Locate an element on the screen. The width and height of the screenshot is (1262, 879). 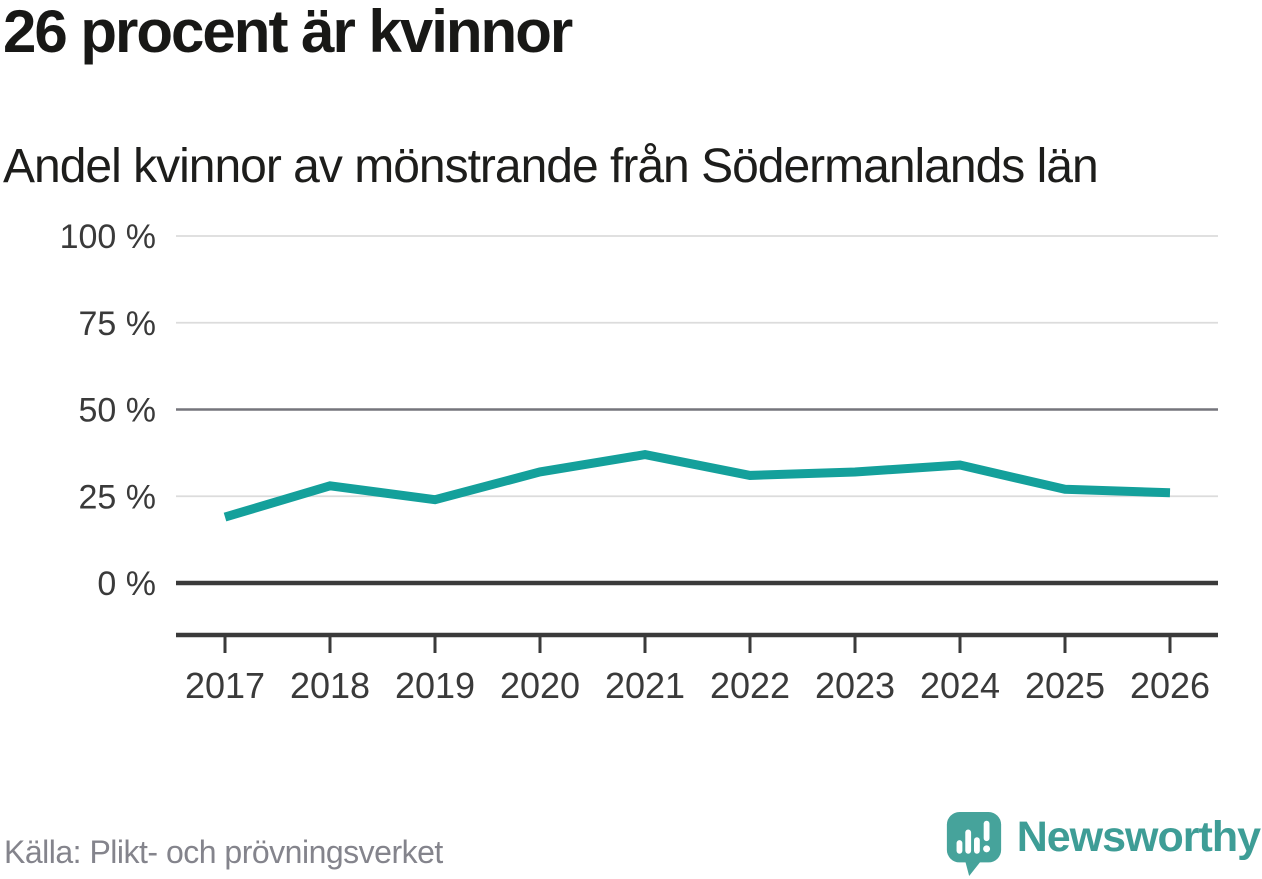
x-axis-label: 2017 is located at coordinates (225, 685).